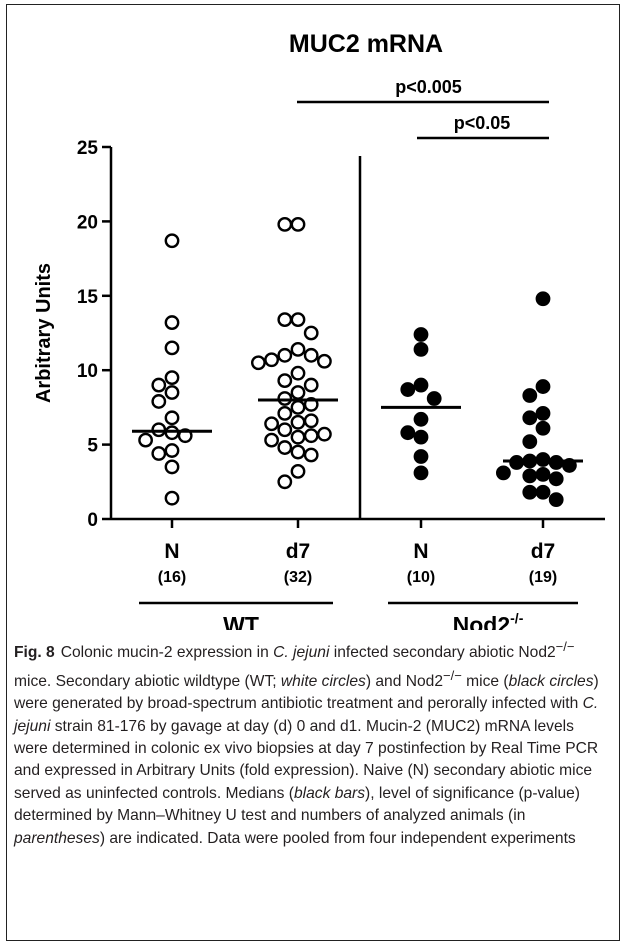 This screenshot has height=946, width=627. Describe the element at coordinates (87, 371) in the screenshot. I see `y-tick-label: 10` at that location.